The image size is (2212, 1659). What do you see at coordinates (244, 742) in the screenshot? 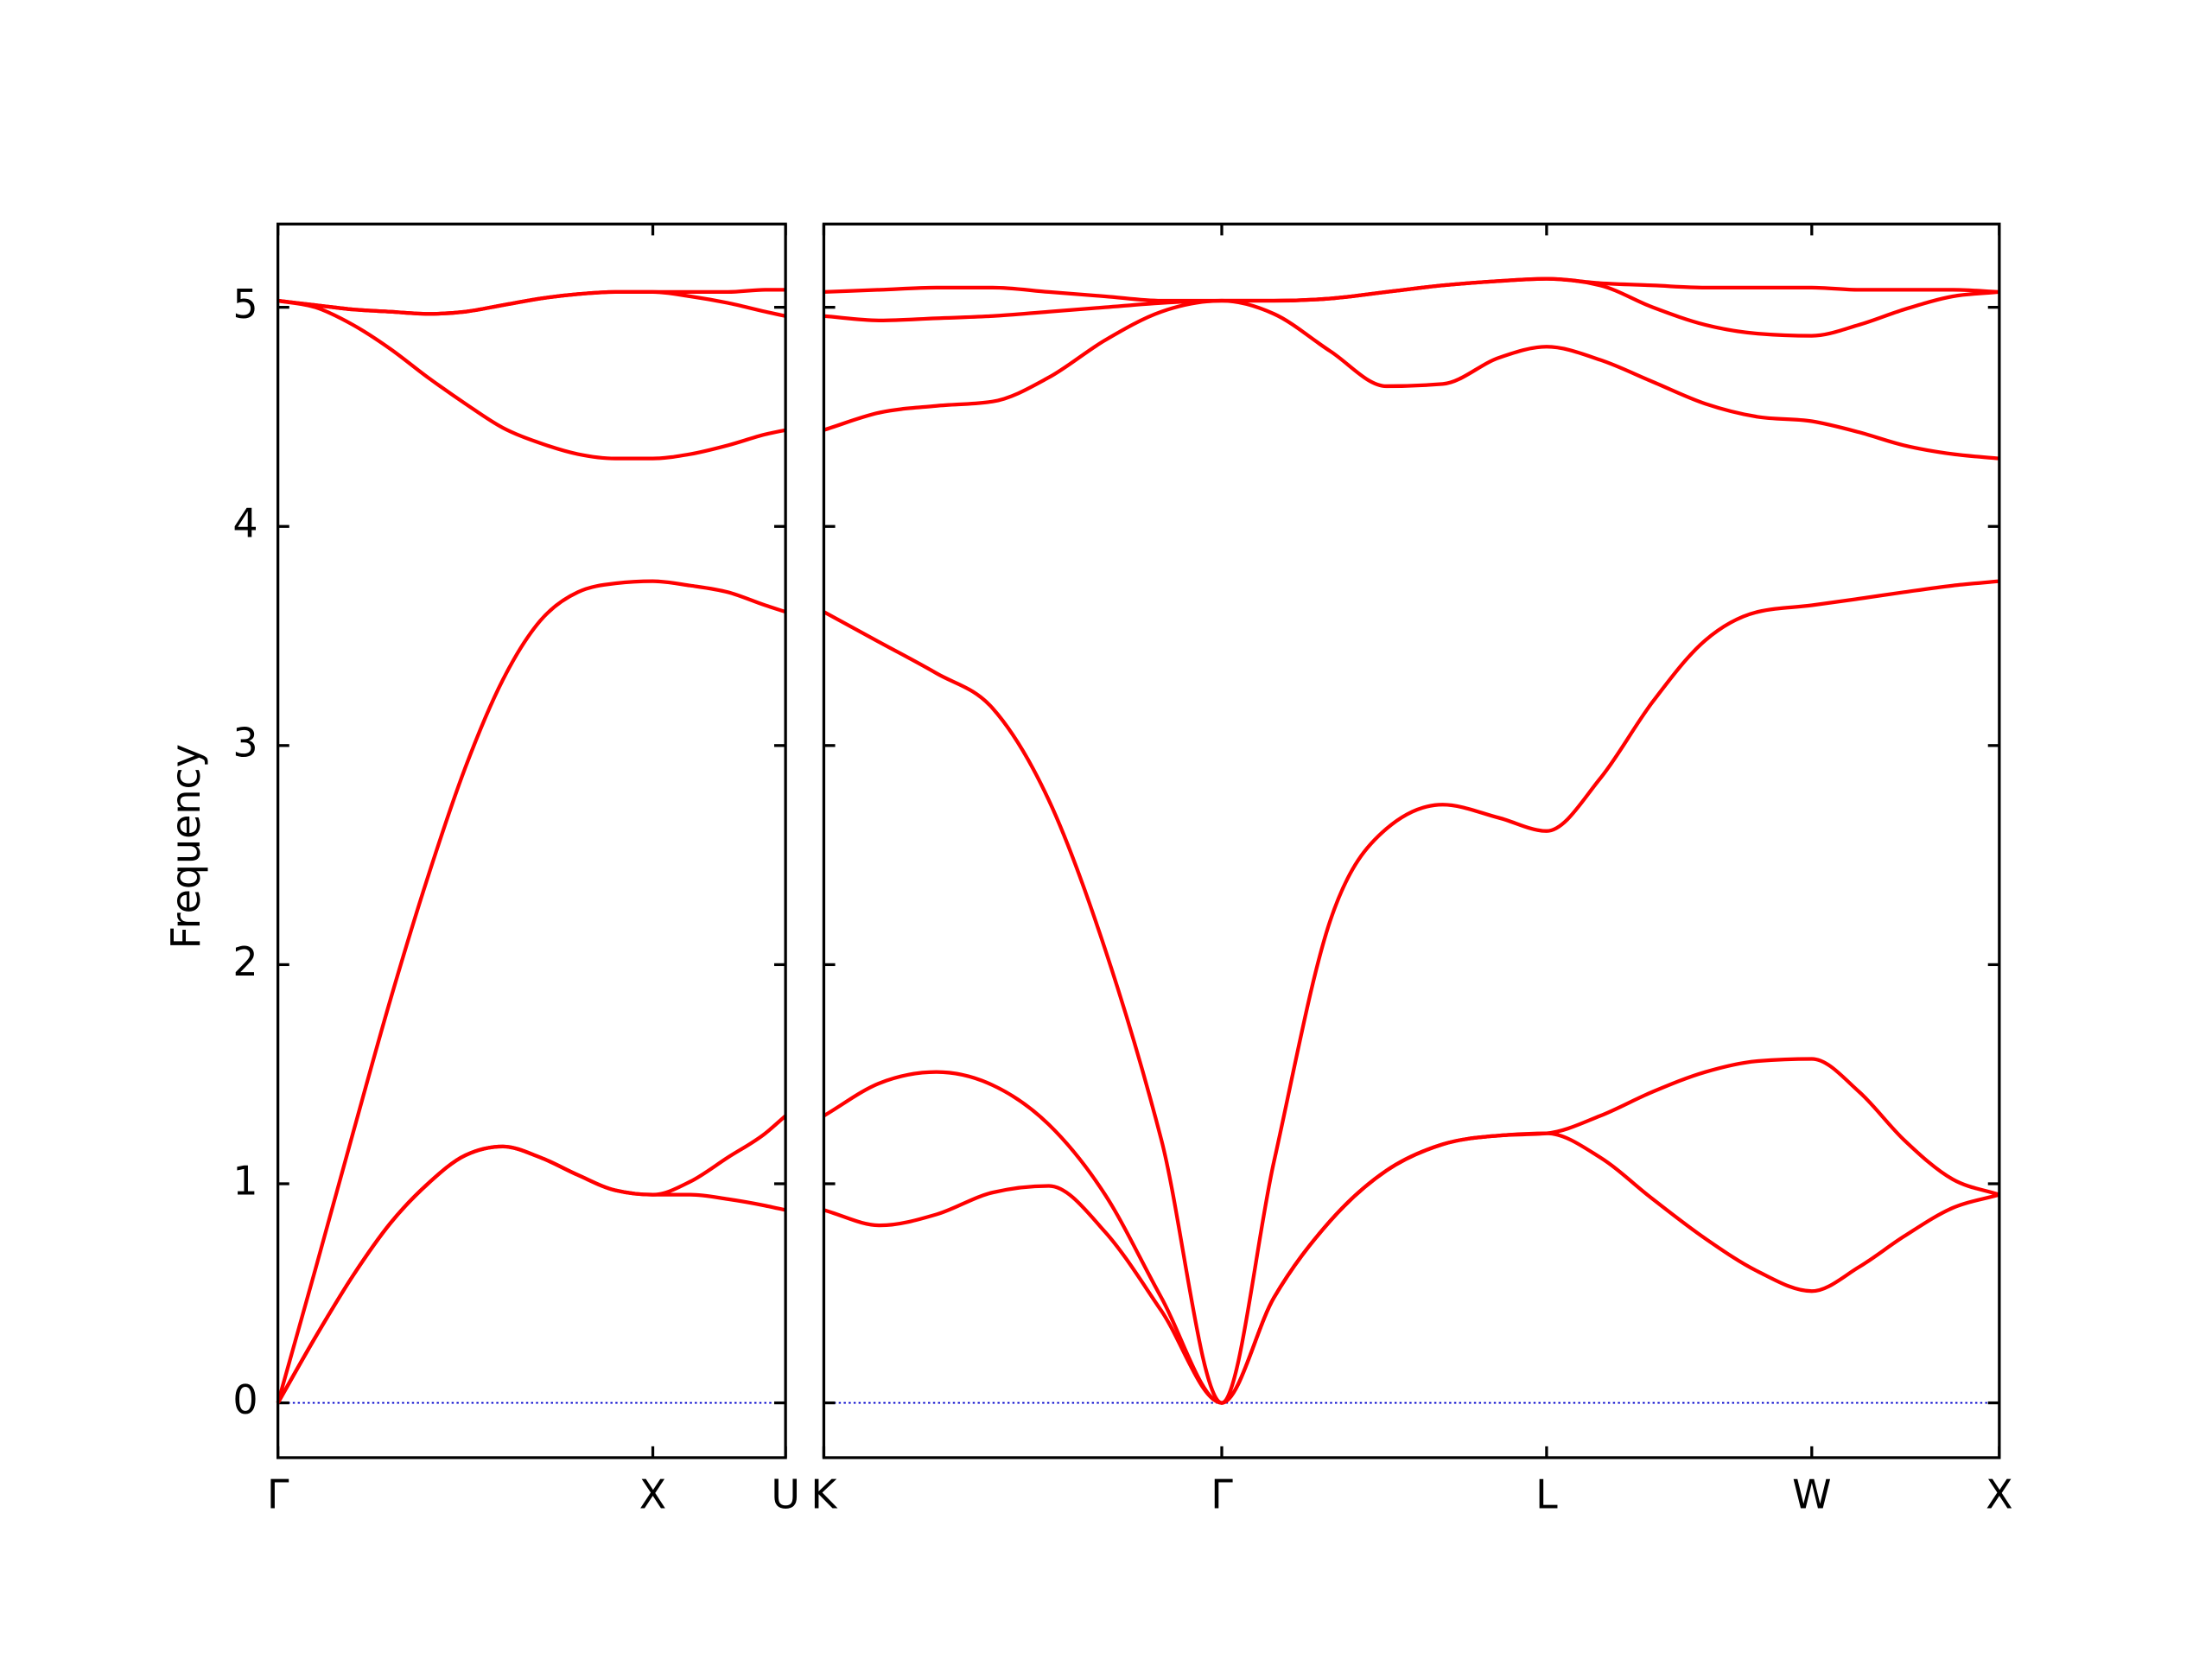
I see `y-tick-label: 3` at bounding box center [244, 742].